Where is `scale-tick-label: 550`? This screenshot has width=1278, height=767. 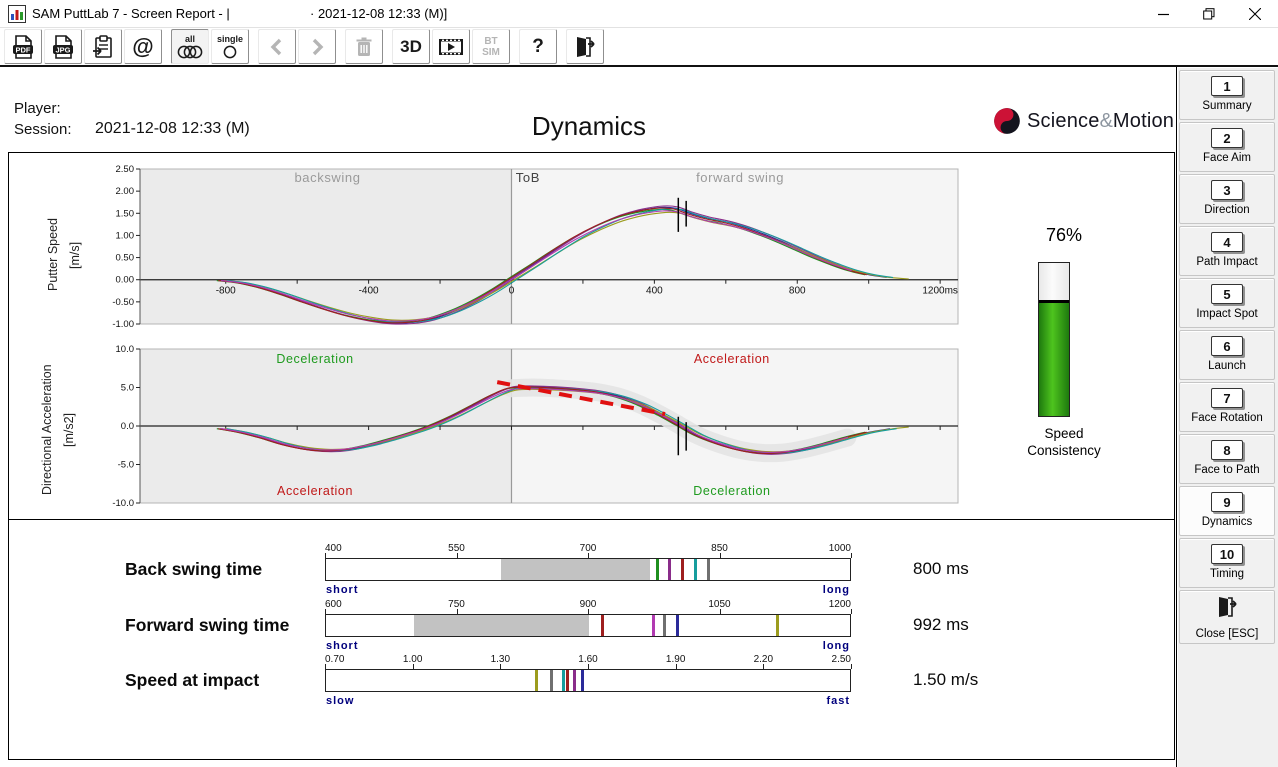 scale-tick-label: 550 is located at coordinates (456, 548).